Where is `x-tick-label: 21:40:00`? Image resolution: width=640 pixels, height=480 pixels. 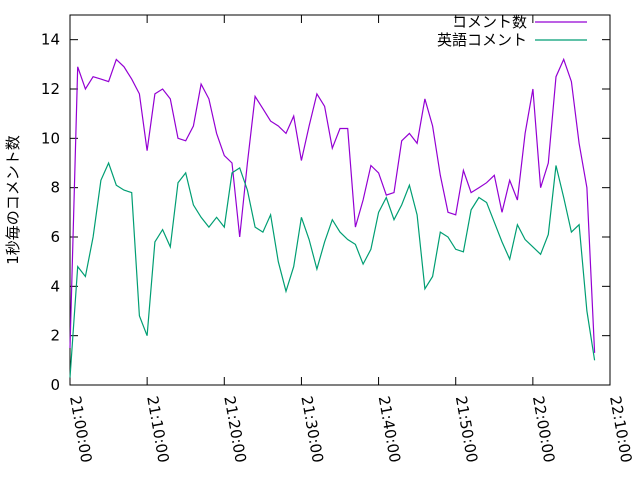 x-tick-label: 21:40:00 is located at coordinates (389, 429).